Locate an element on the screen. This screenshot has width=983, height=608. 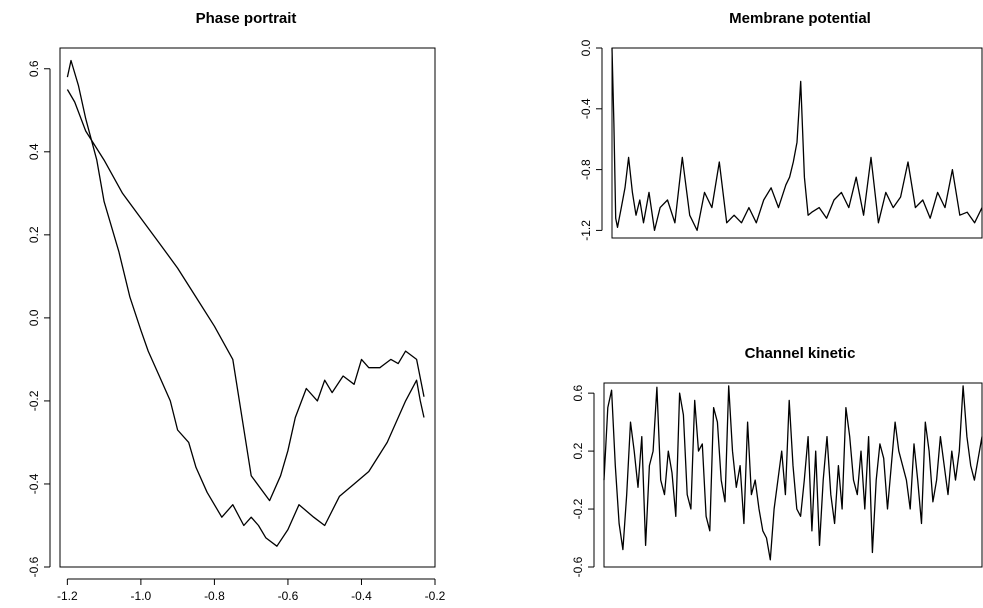
phase-portrait-y-tick-label: -0.6 is located at coordinates (34, 566).